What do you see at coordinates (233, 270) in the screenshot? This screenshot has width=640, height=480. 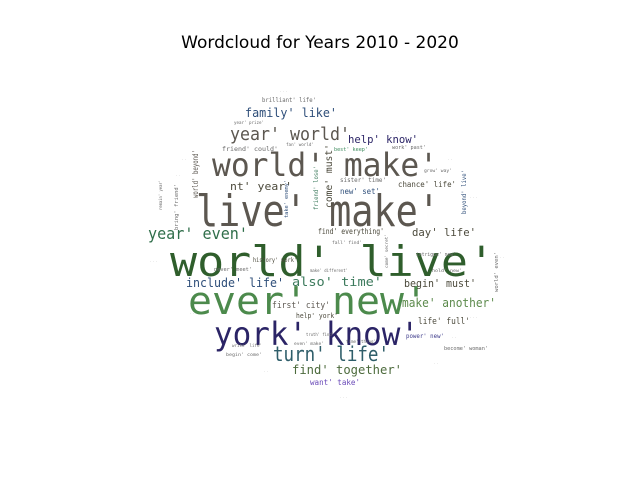 I see `word-never-meet: never' meet'` at bounding box center [233, 270].